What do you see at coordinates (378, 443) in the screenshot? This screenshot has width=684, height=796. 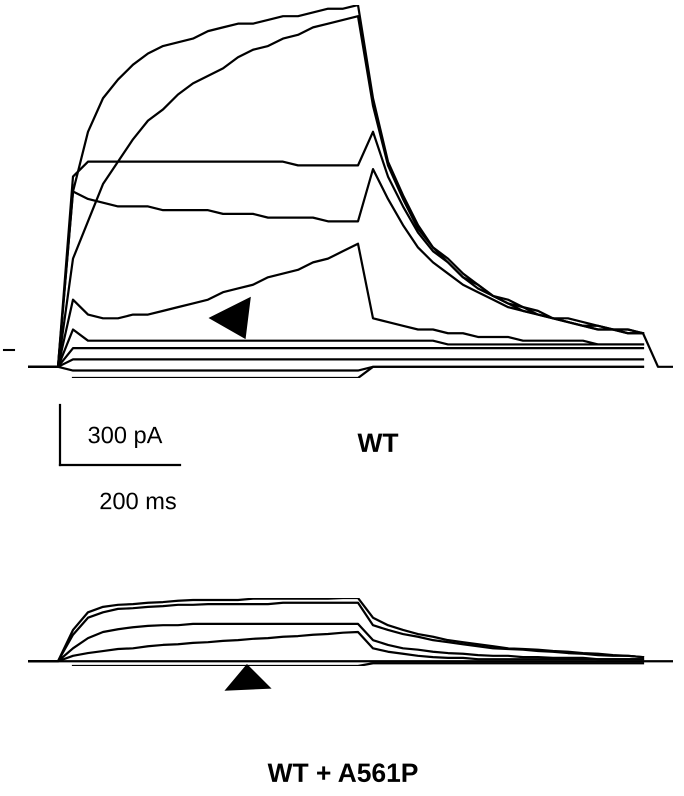 I see `text: WT` at bounding box center [378, 443].